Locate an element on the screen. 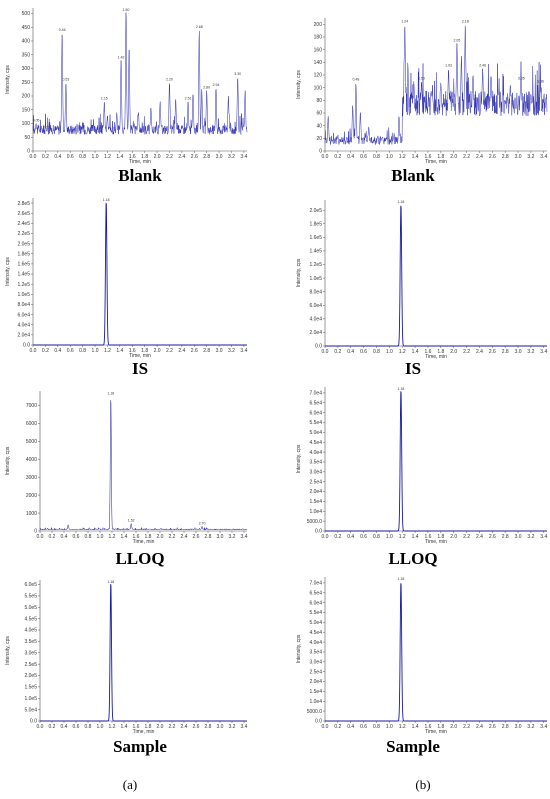  y-tick-label: 100 is located at coordinates (318, 88).